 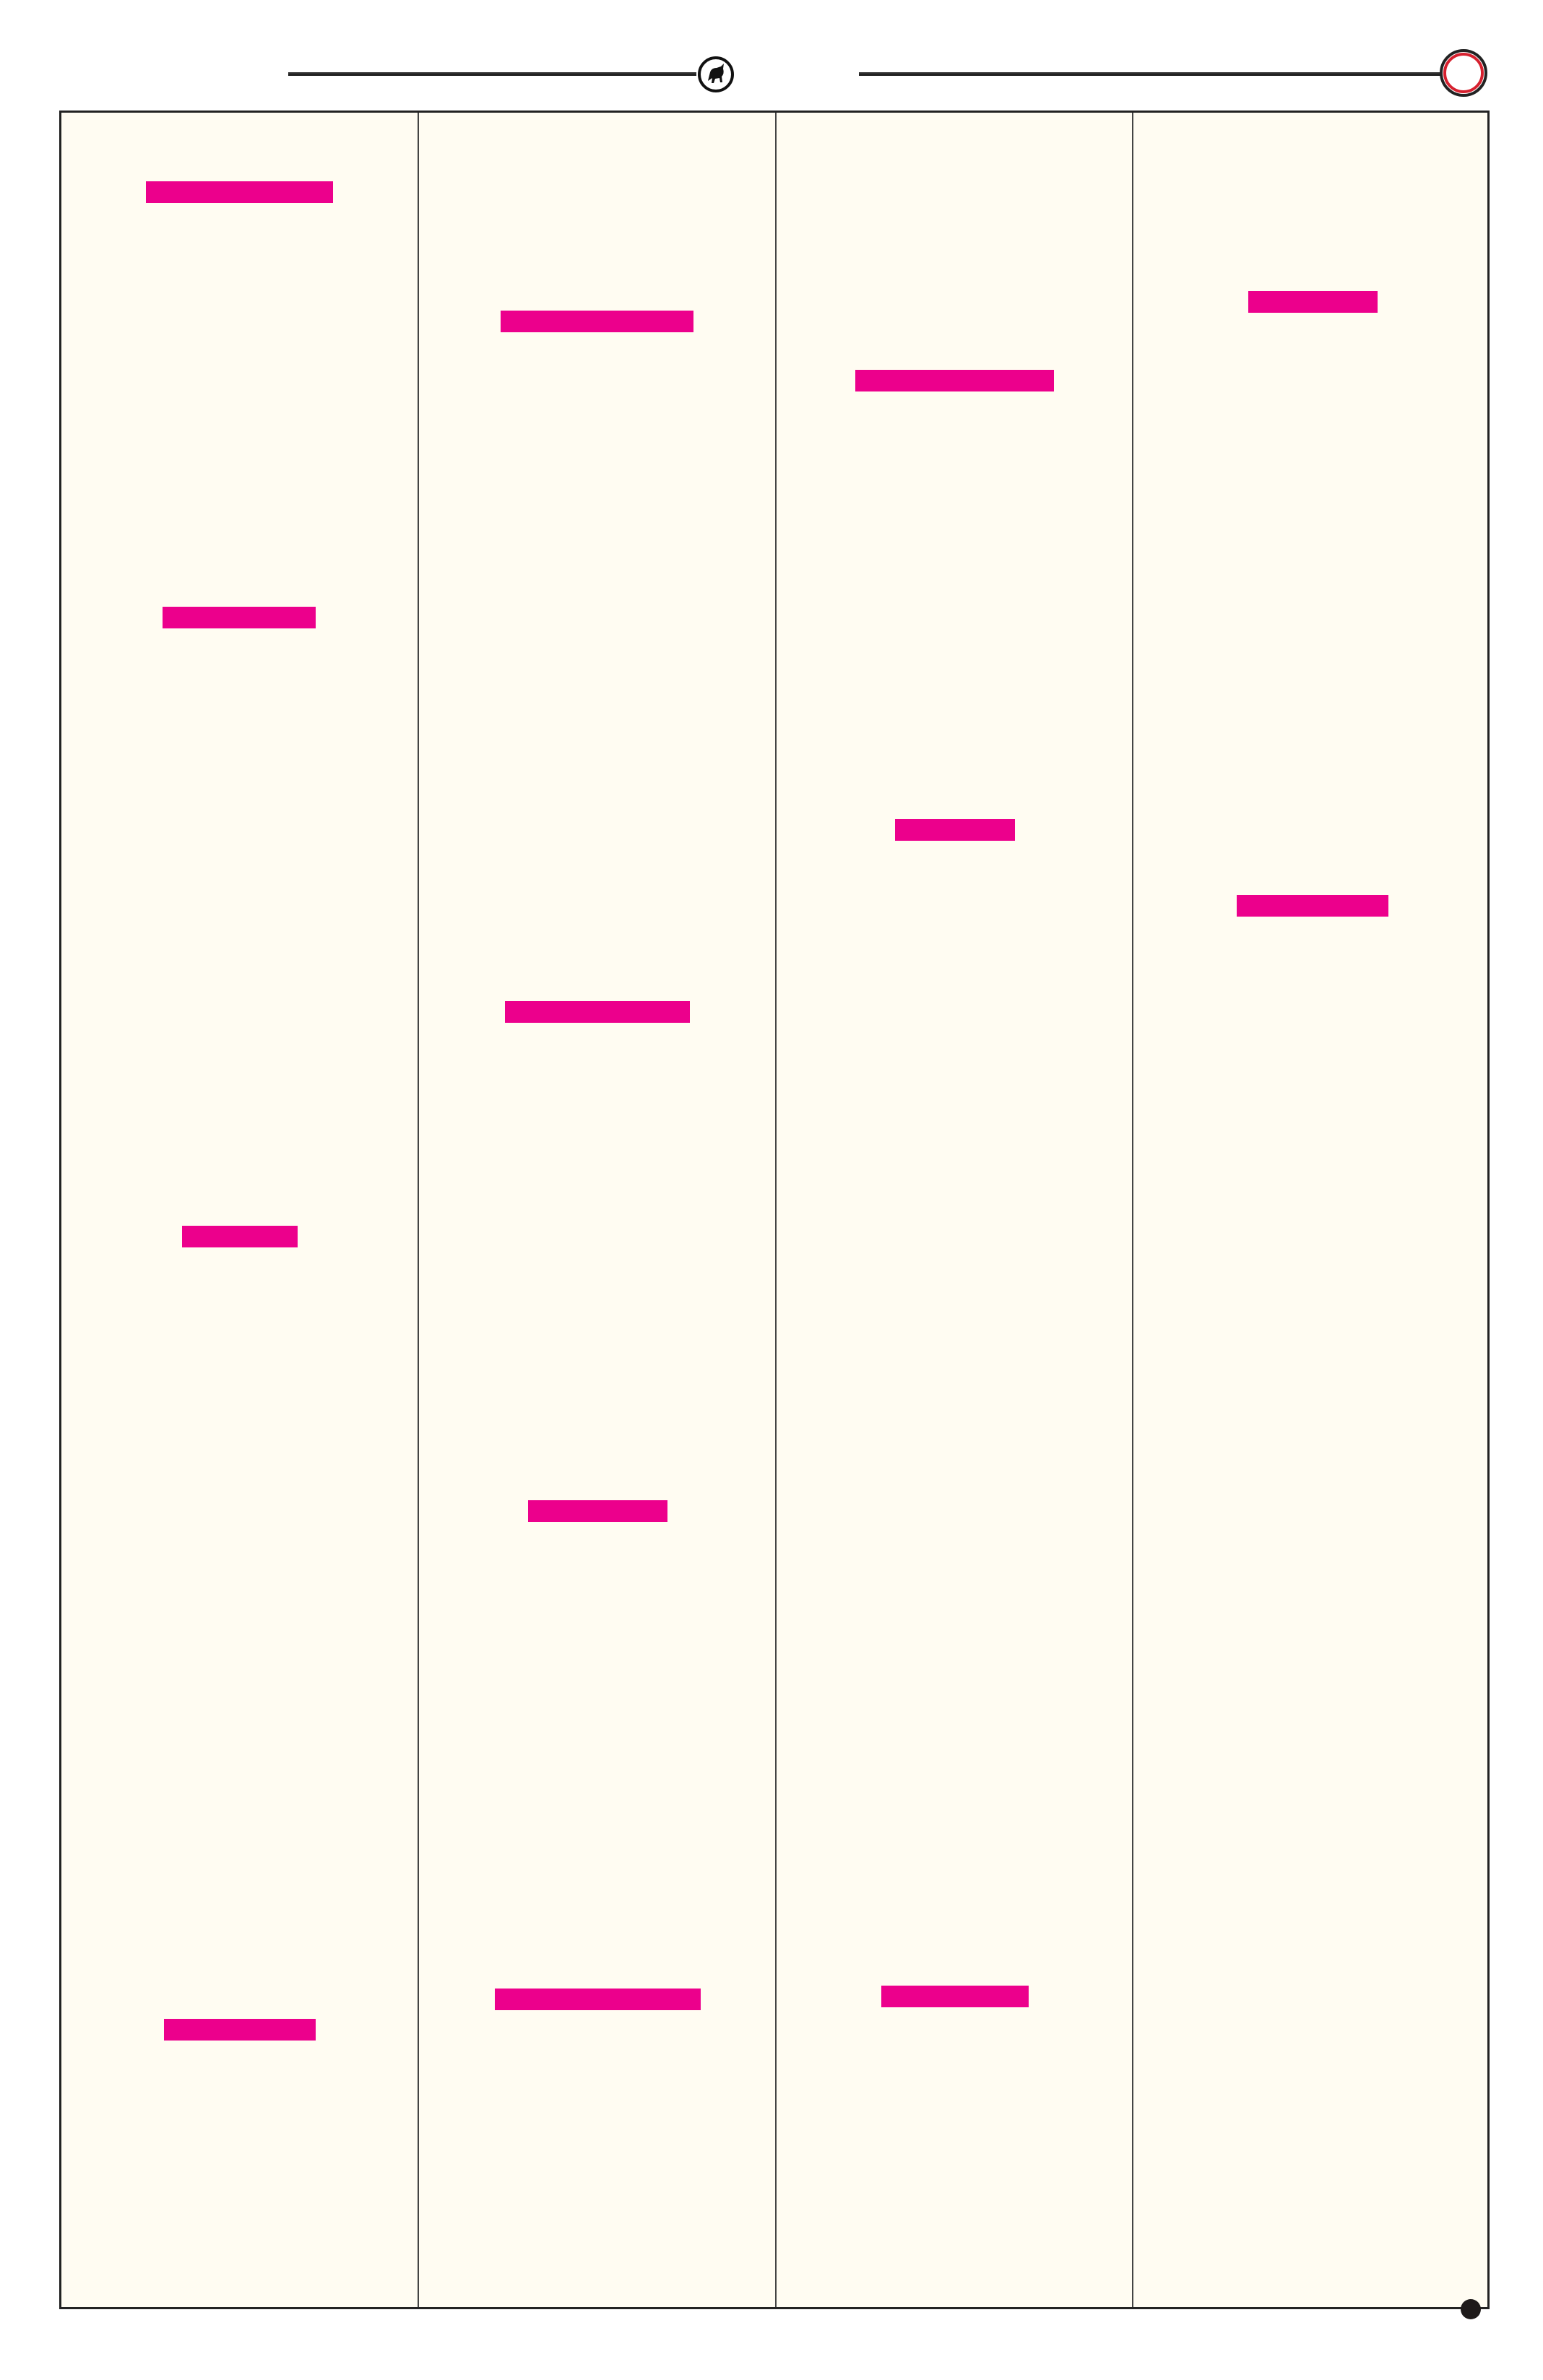 What do you see at coordinates (1464, 73) in the screenshot?
I see `red-ring-icon` at bounding box center [1464, 73].